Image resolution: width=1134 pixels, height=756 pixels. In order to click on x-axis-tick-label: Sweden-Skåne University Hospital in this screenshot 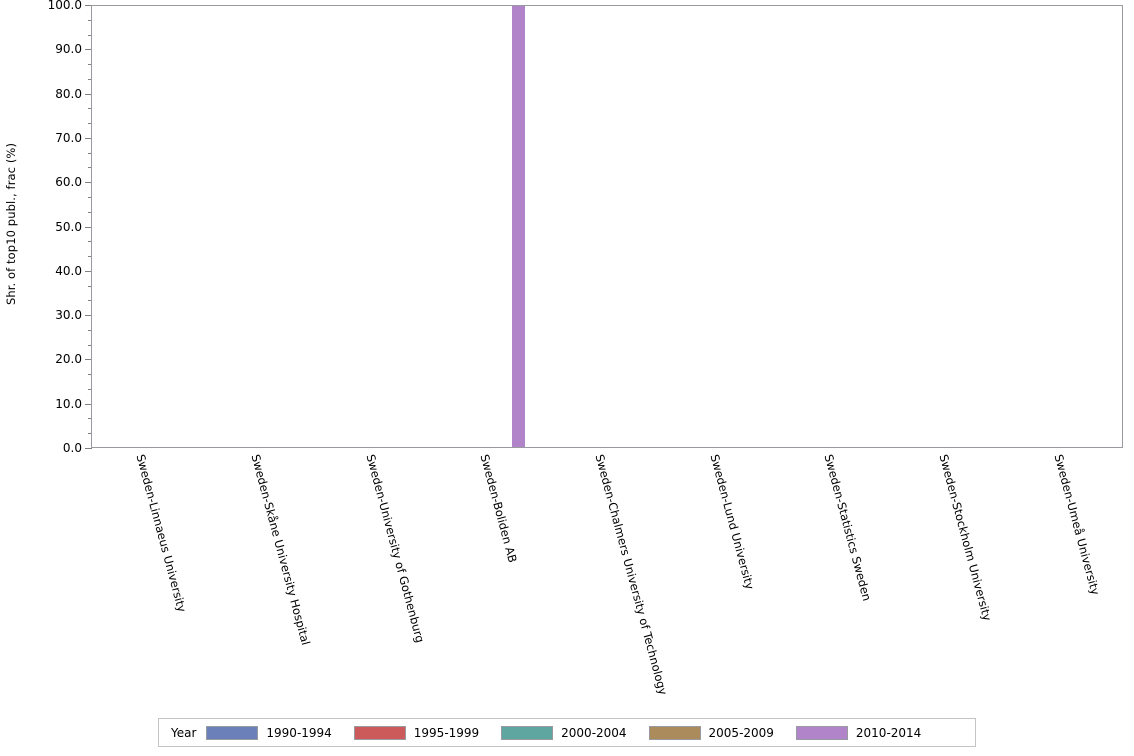, I will do `click(280, 549)`.